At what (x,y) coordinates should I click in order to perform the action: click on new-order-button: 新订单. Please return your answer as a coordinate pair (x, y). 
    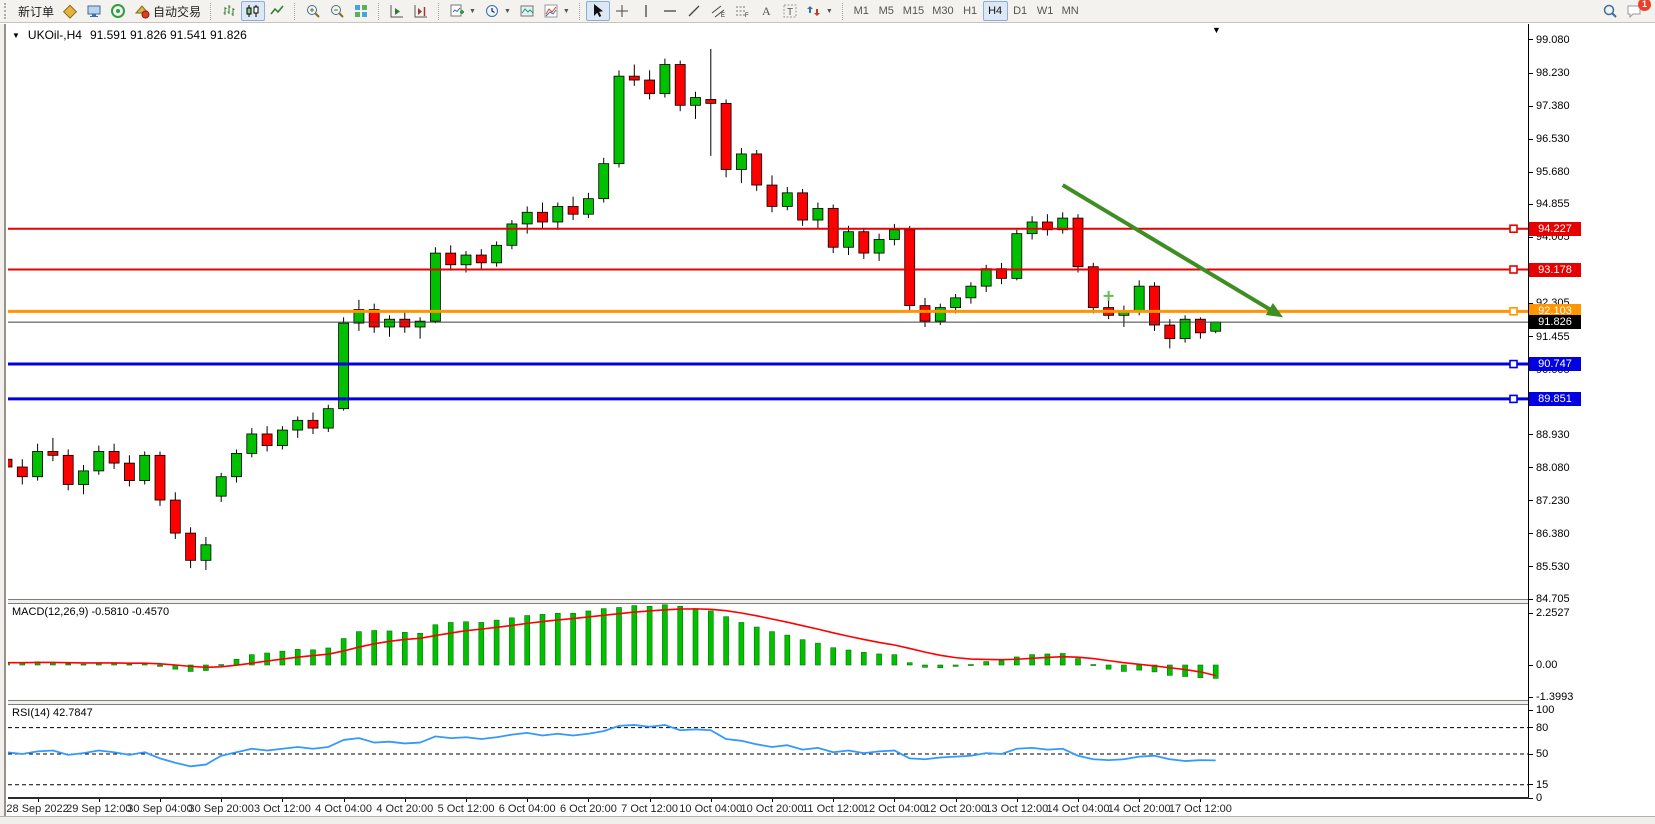
    Looking at the image, I should click on (36, 11).